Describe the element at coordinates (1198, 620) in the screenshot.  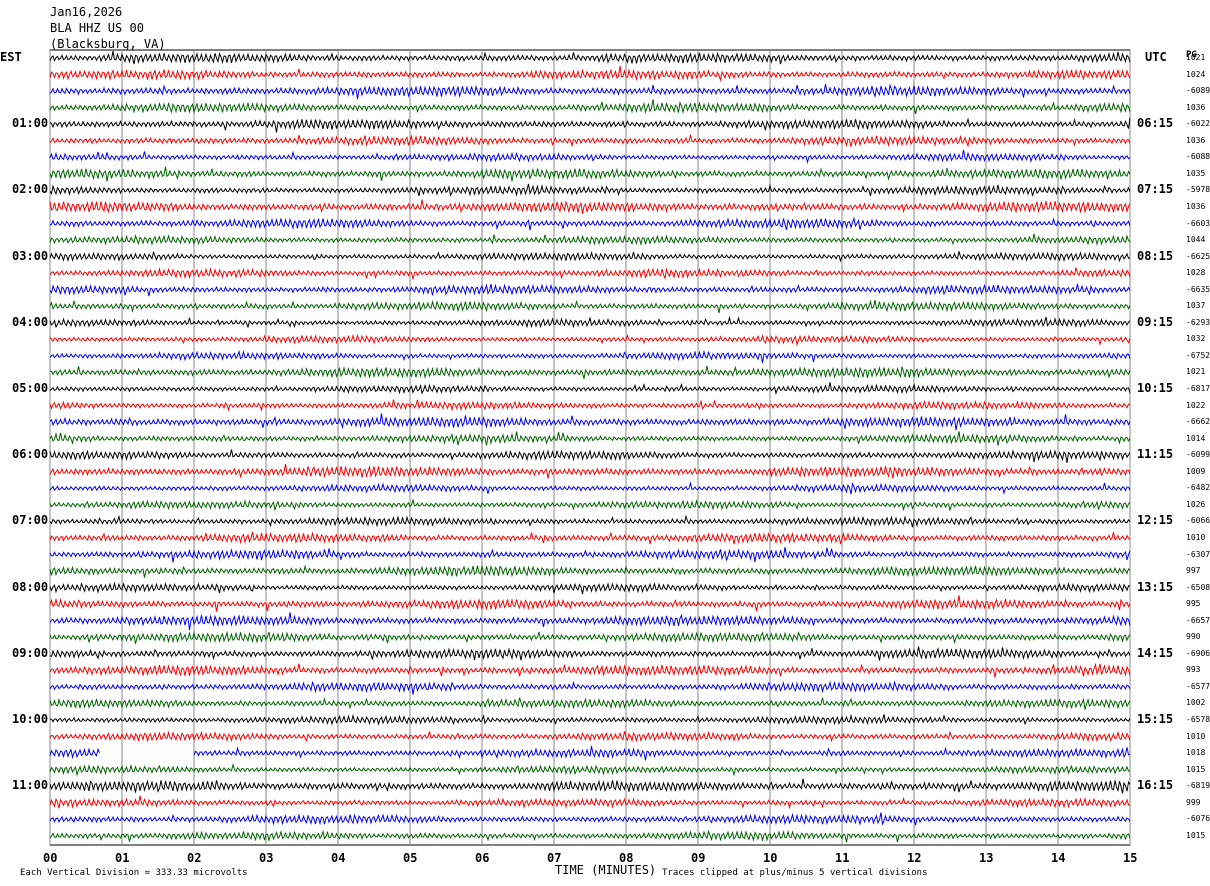
I see `row-value: -6657` at that location.